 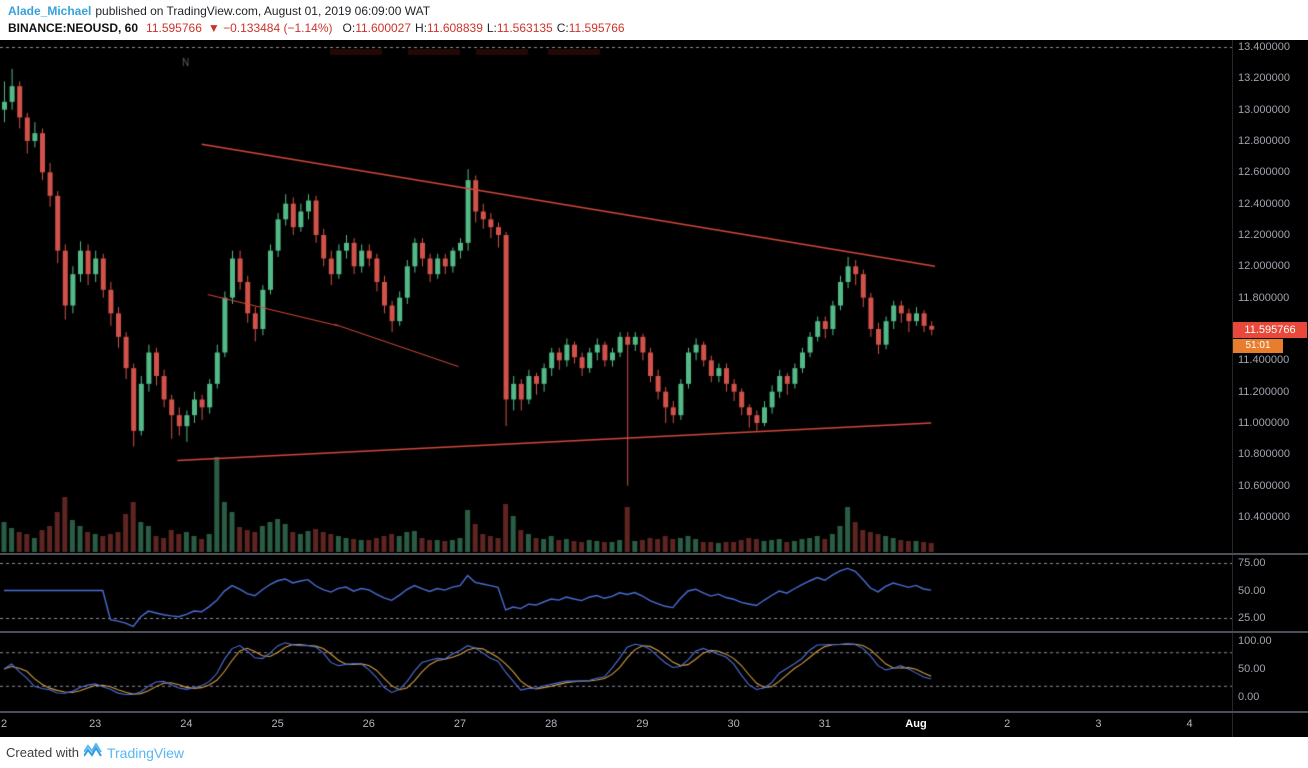 What do you see at coordinates (455, 28) in the screenshot?
I see `high-value: 11.608839` at bounding box center [455, 28].